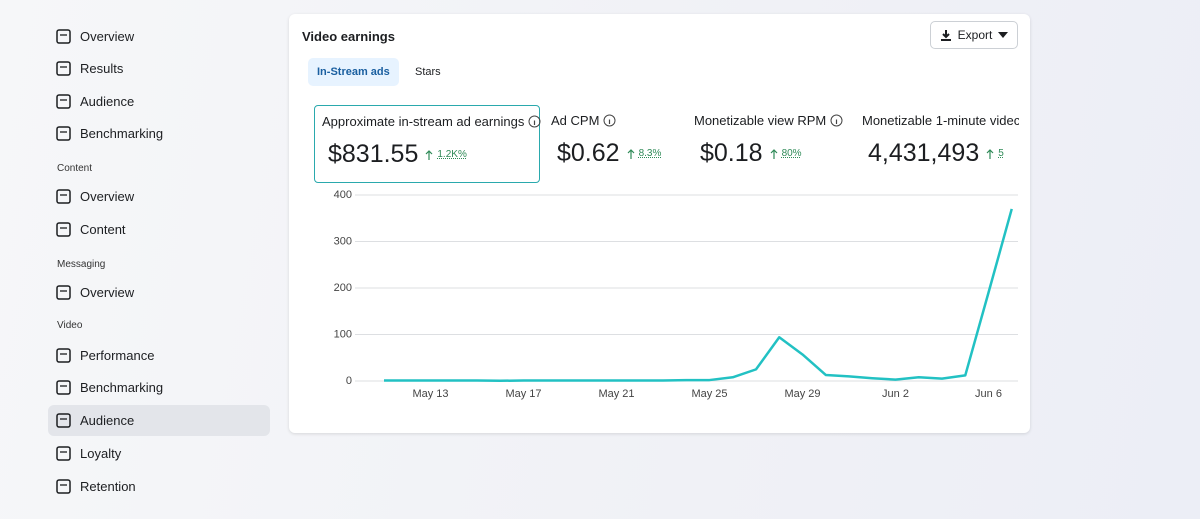 This screenshot has height=519, width=1200. I want to click on y-tick-label: 100, so click(343, 334).